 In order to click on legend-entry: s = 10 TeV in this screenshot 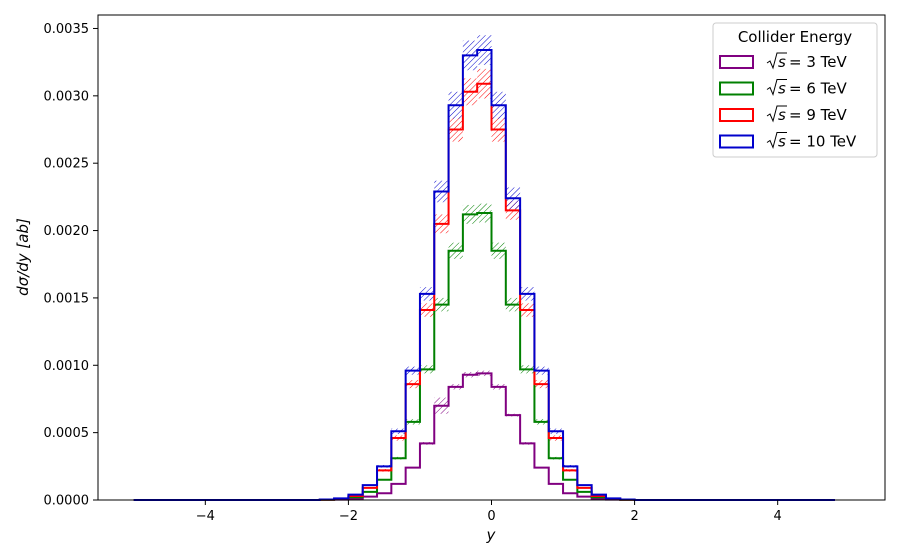, I will do `click(811, 141)`.